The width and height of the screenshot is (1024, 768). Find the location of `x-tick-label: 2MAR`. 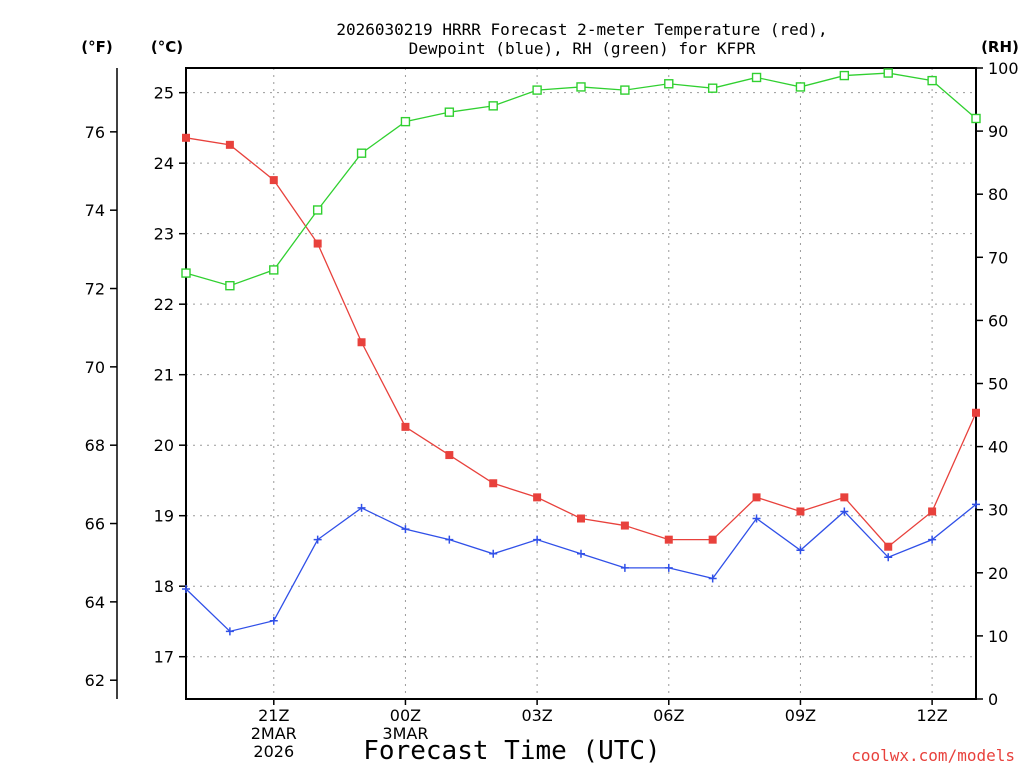

x-tick-label: 2MAR is located at coordinates (274, 733).